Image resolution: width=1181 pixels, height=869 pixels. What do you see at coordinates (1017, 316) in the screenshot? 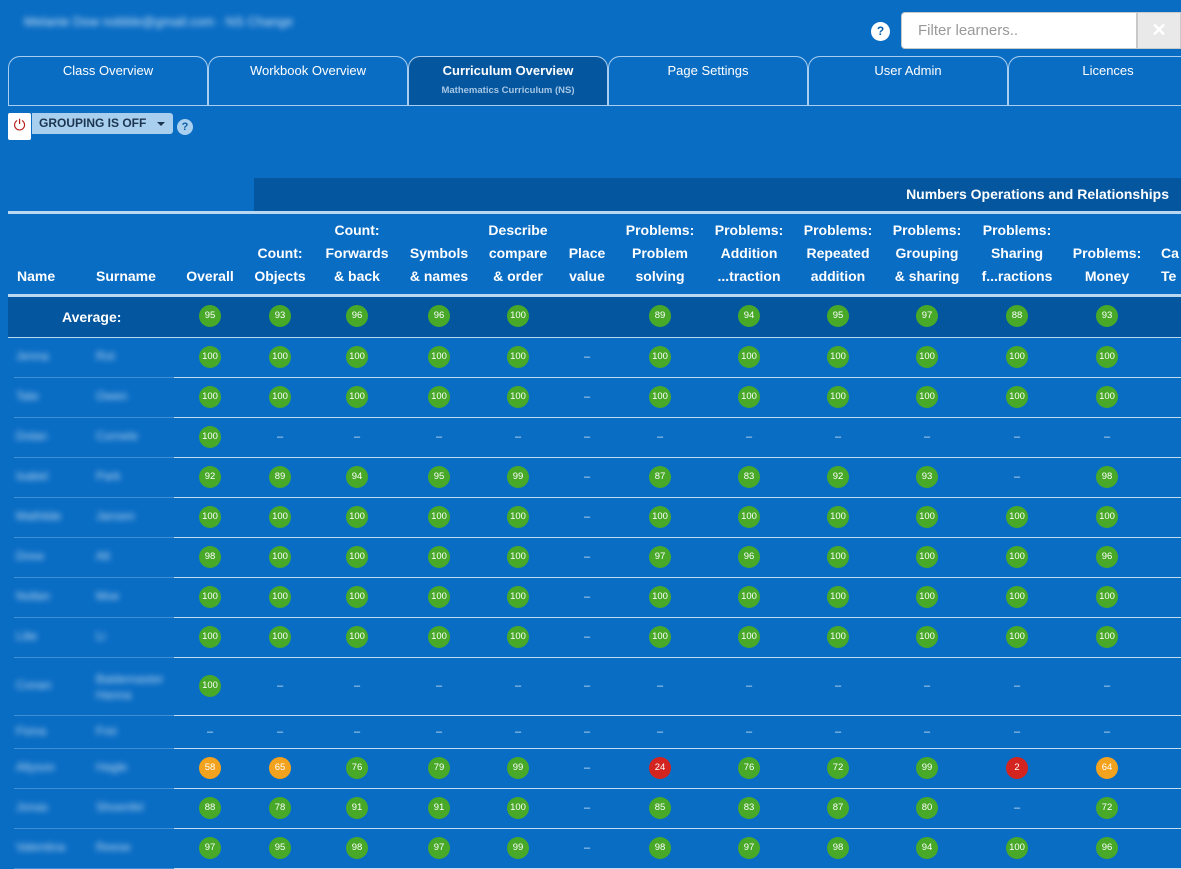
I see `average-score: 88` at bounding box center [1017, 316].